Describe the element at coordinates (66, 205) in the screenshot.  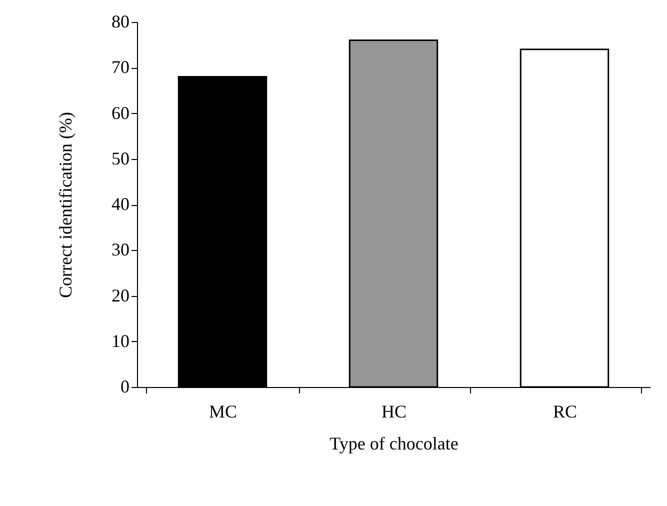
I see `y-axis-title: Correct identification (%)` at that location.